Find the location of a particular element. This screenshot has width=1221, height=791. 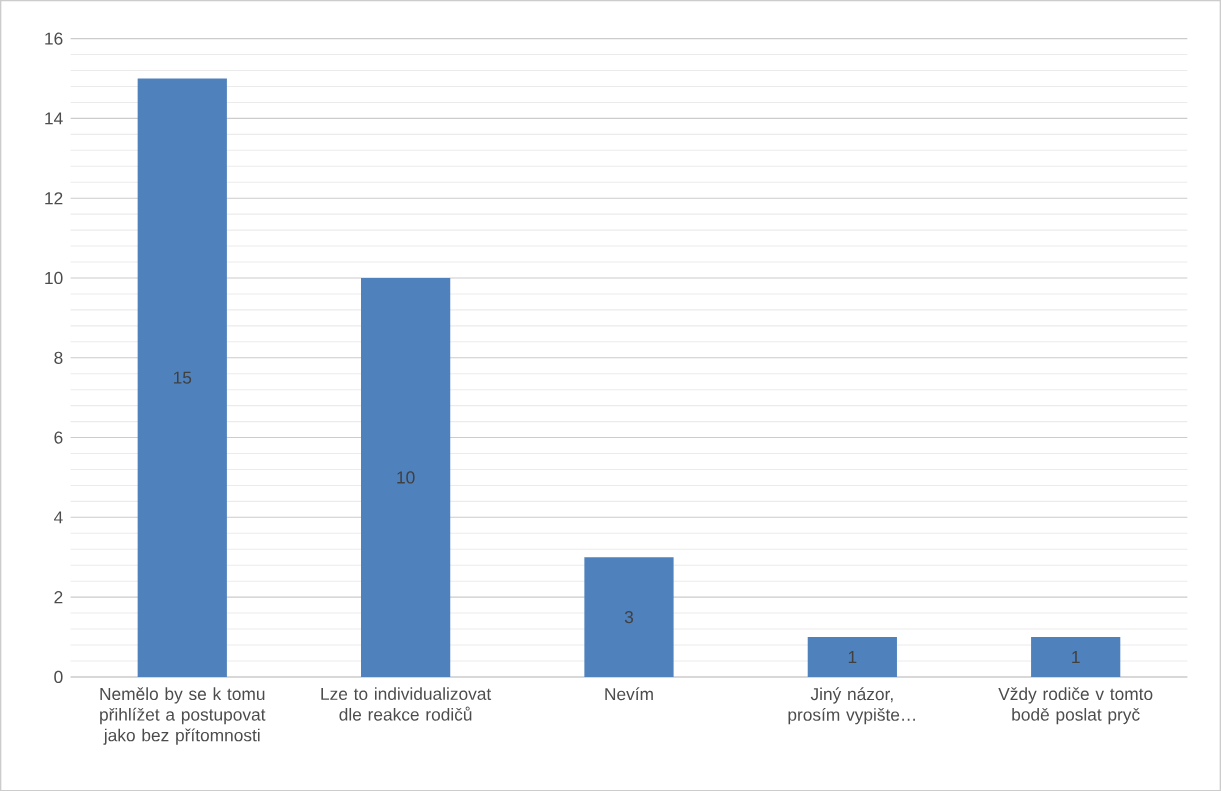

x-tick-label: Vždy rodiče v tomto bodě poslat pryč is located at coordinates (1075, 705).